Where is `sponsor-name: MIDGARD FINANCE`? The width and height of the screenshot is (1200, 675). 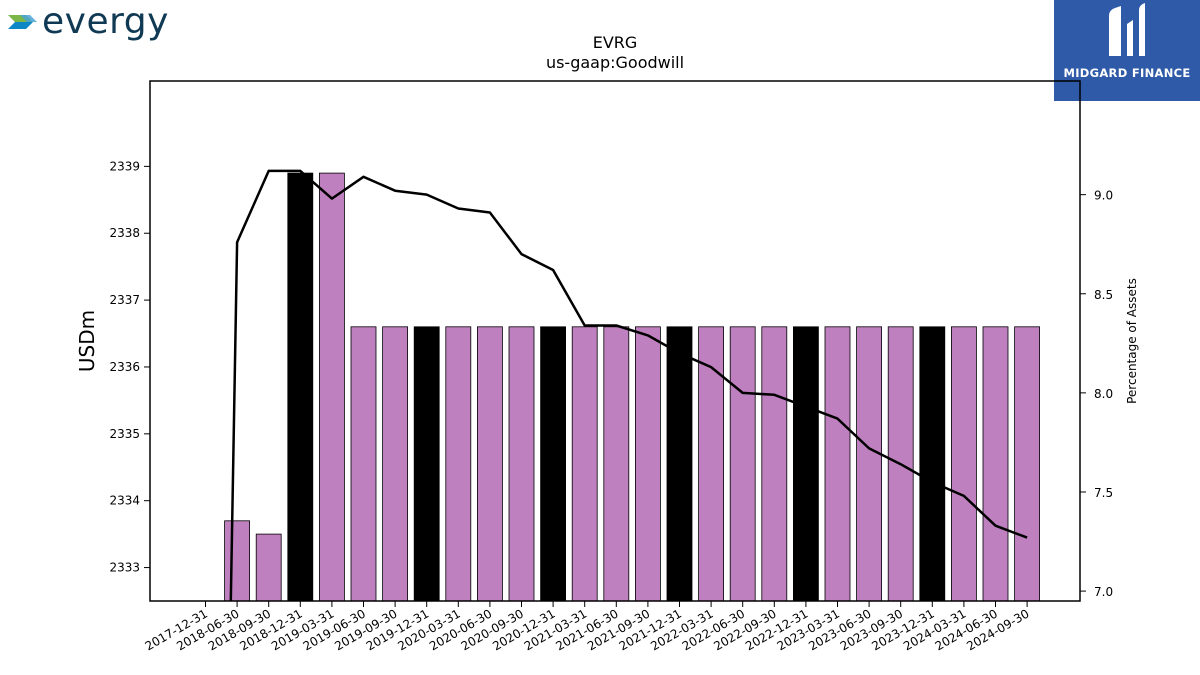
sponsor-name: MIDGARD FINANCE is located at coordinates (1127, 73).